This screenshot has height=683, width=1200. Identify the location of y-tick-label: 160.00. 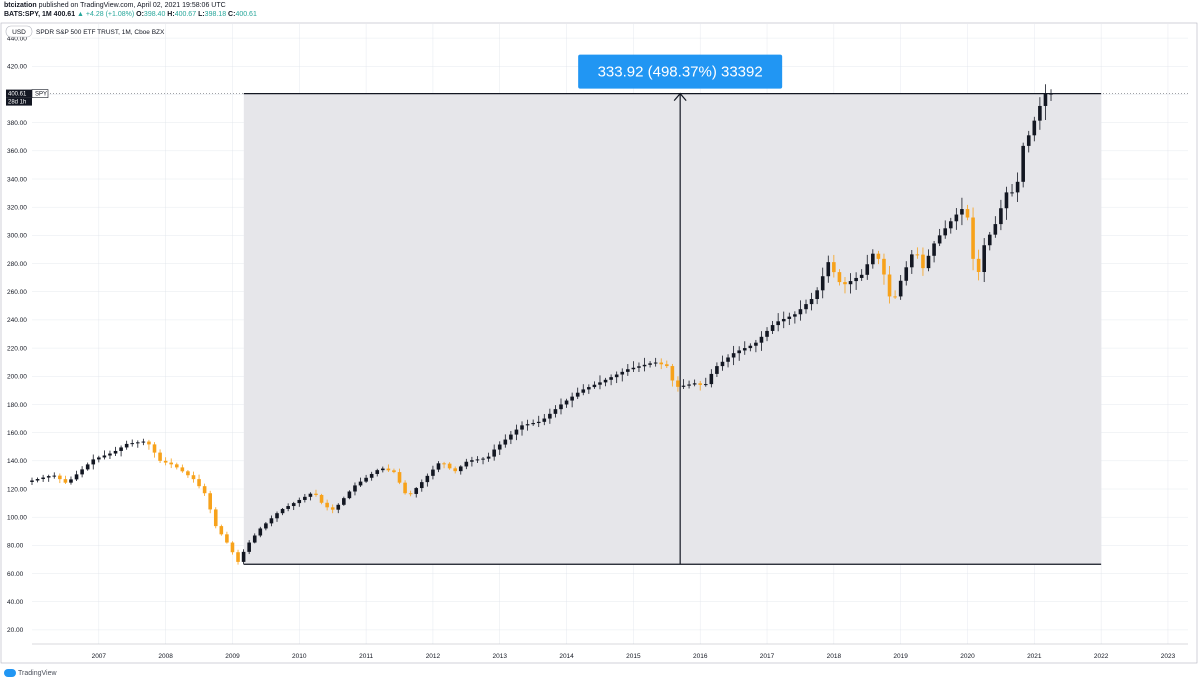
(17, 433).